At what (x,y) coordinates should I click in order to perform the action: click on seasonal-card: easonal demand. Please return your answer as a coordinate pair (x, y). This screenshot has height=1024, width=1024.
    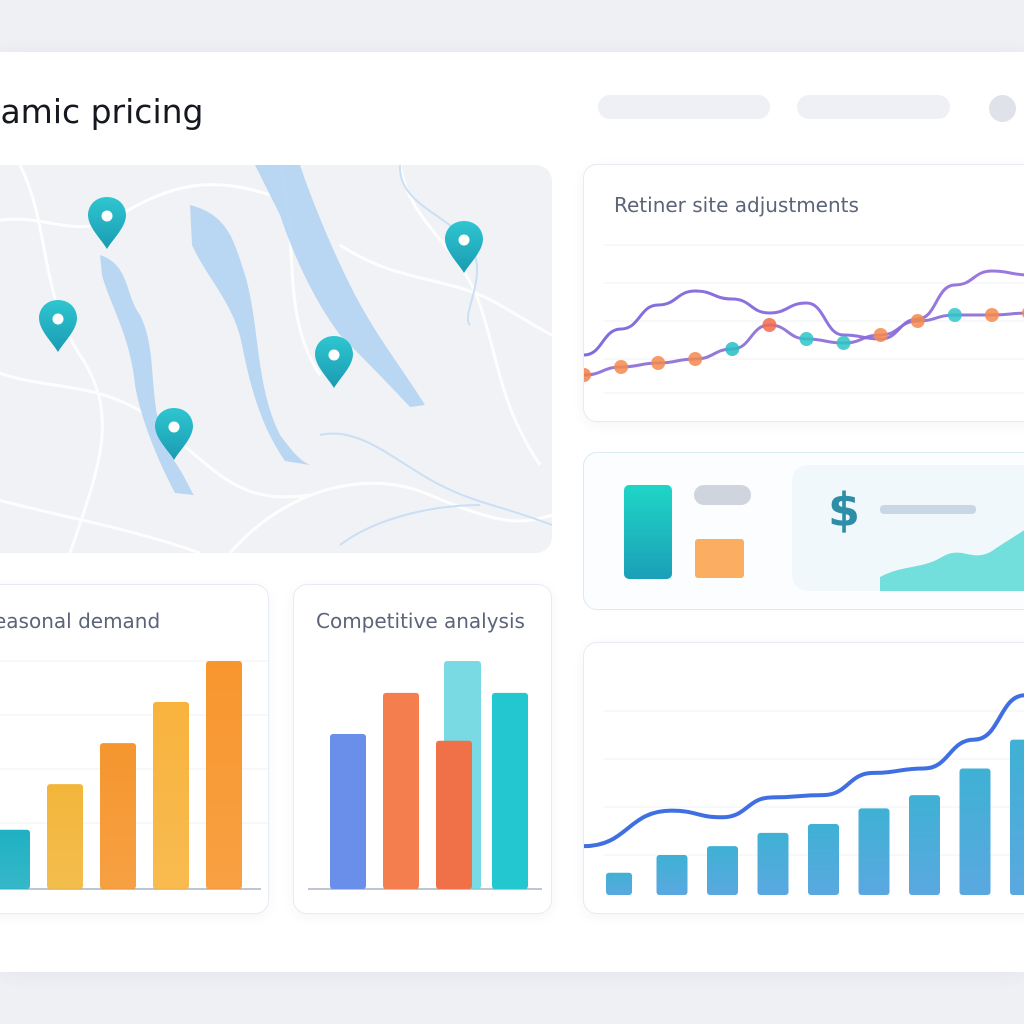
    Looking at the image, I should click on (134, 749).